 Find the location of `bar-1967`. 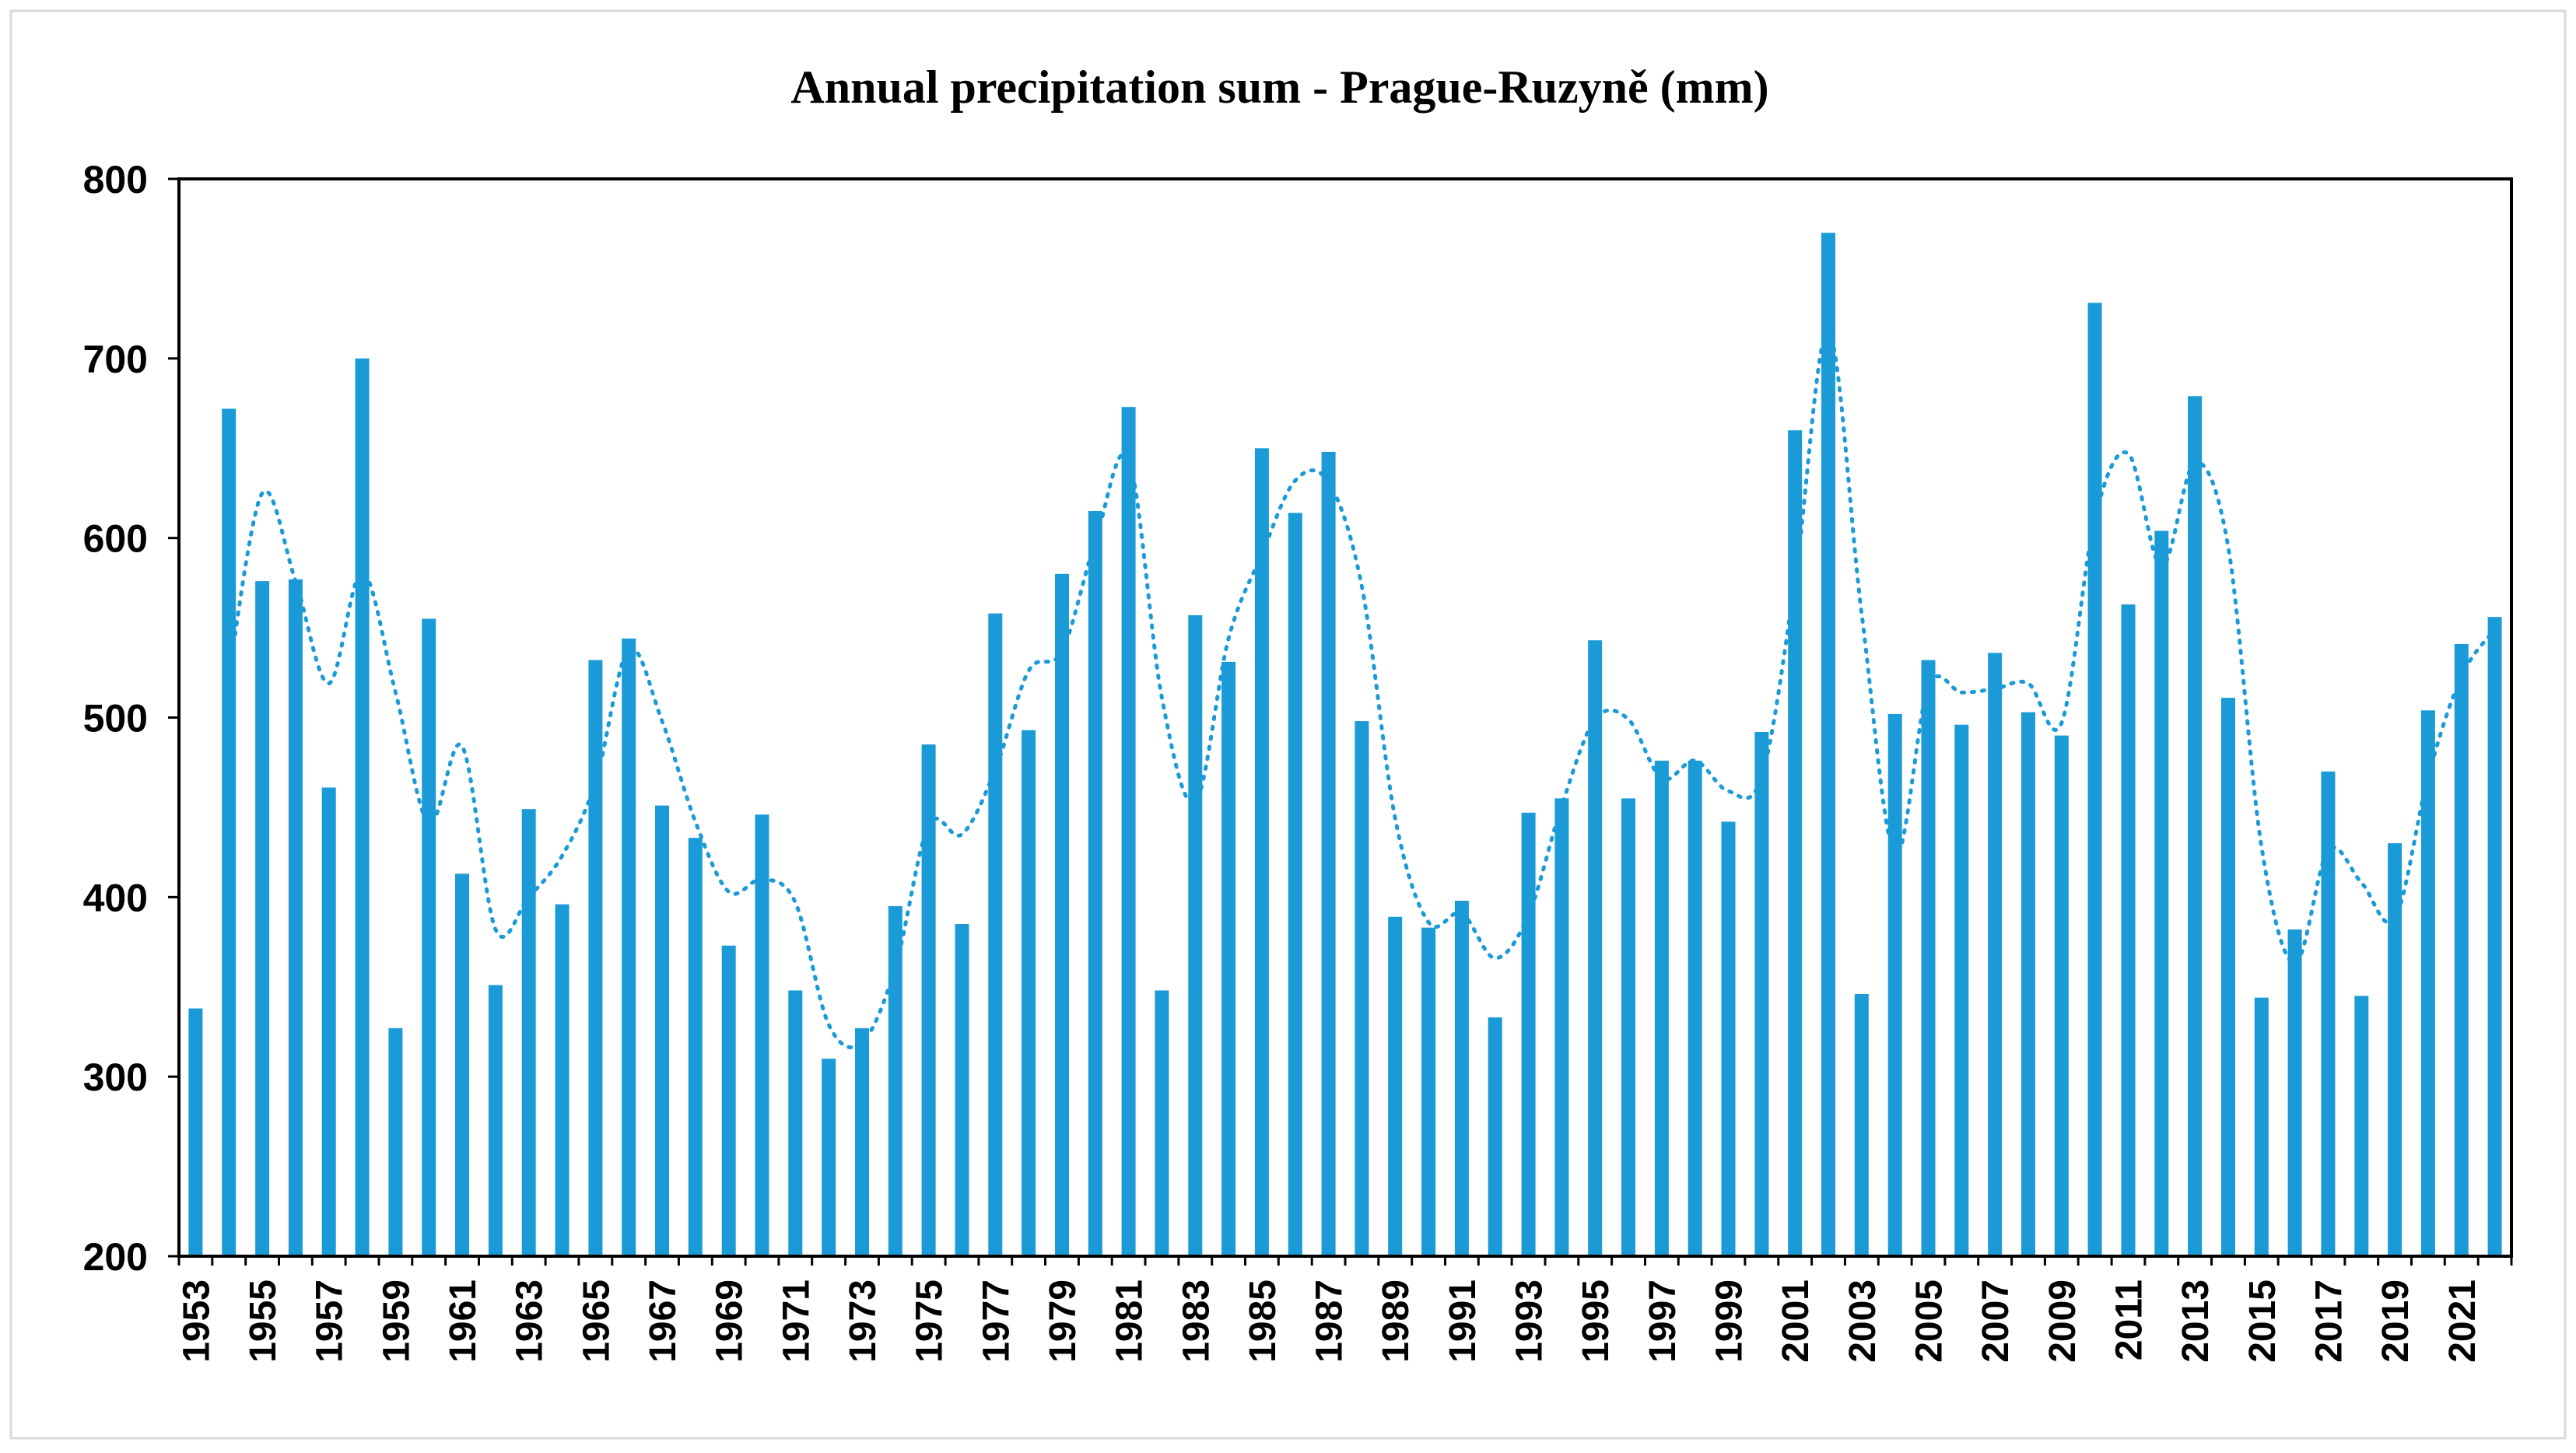

bar-1967 is located at coordinates (662, 1030).